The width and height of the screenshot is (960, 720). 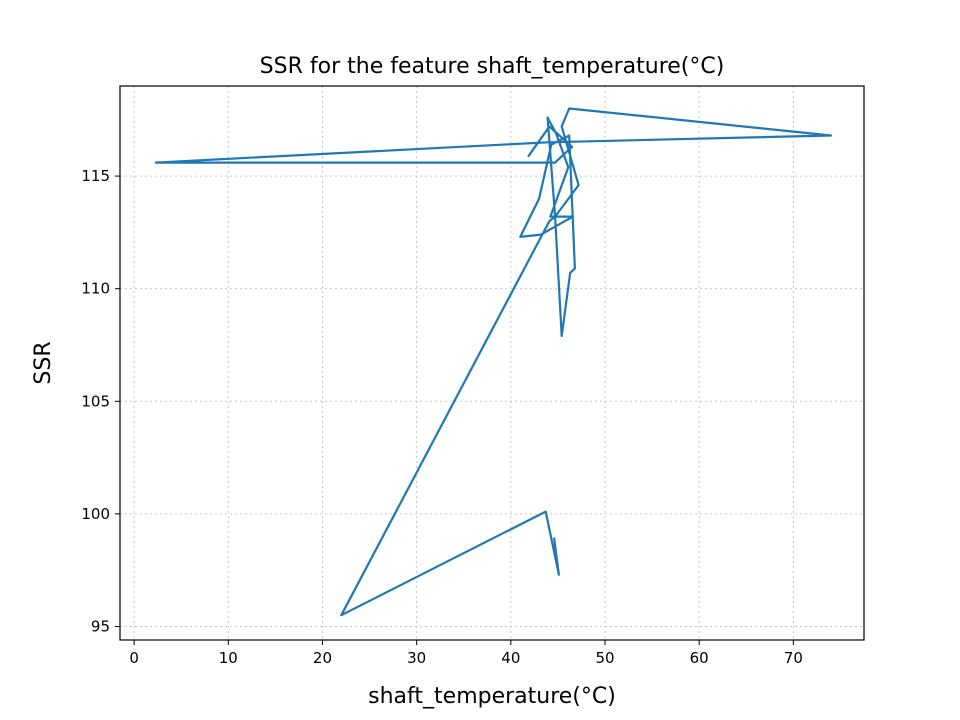 What do you see at coordinates (134, 658) in the screenshot?
I see `x-tick-label: 0` at bounding box center [134, 658].